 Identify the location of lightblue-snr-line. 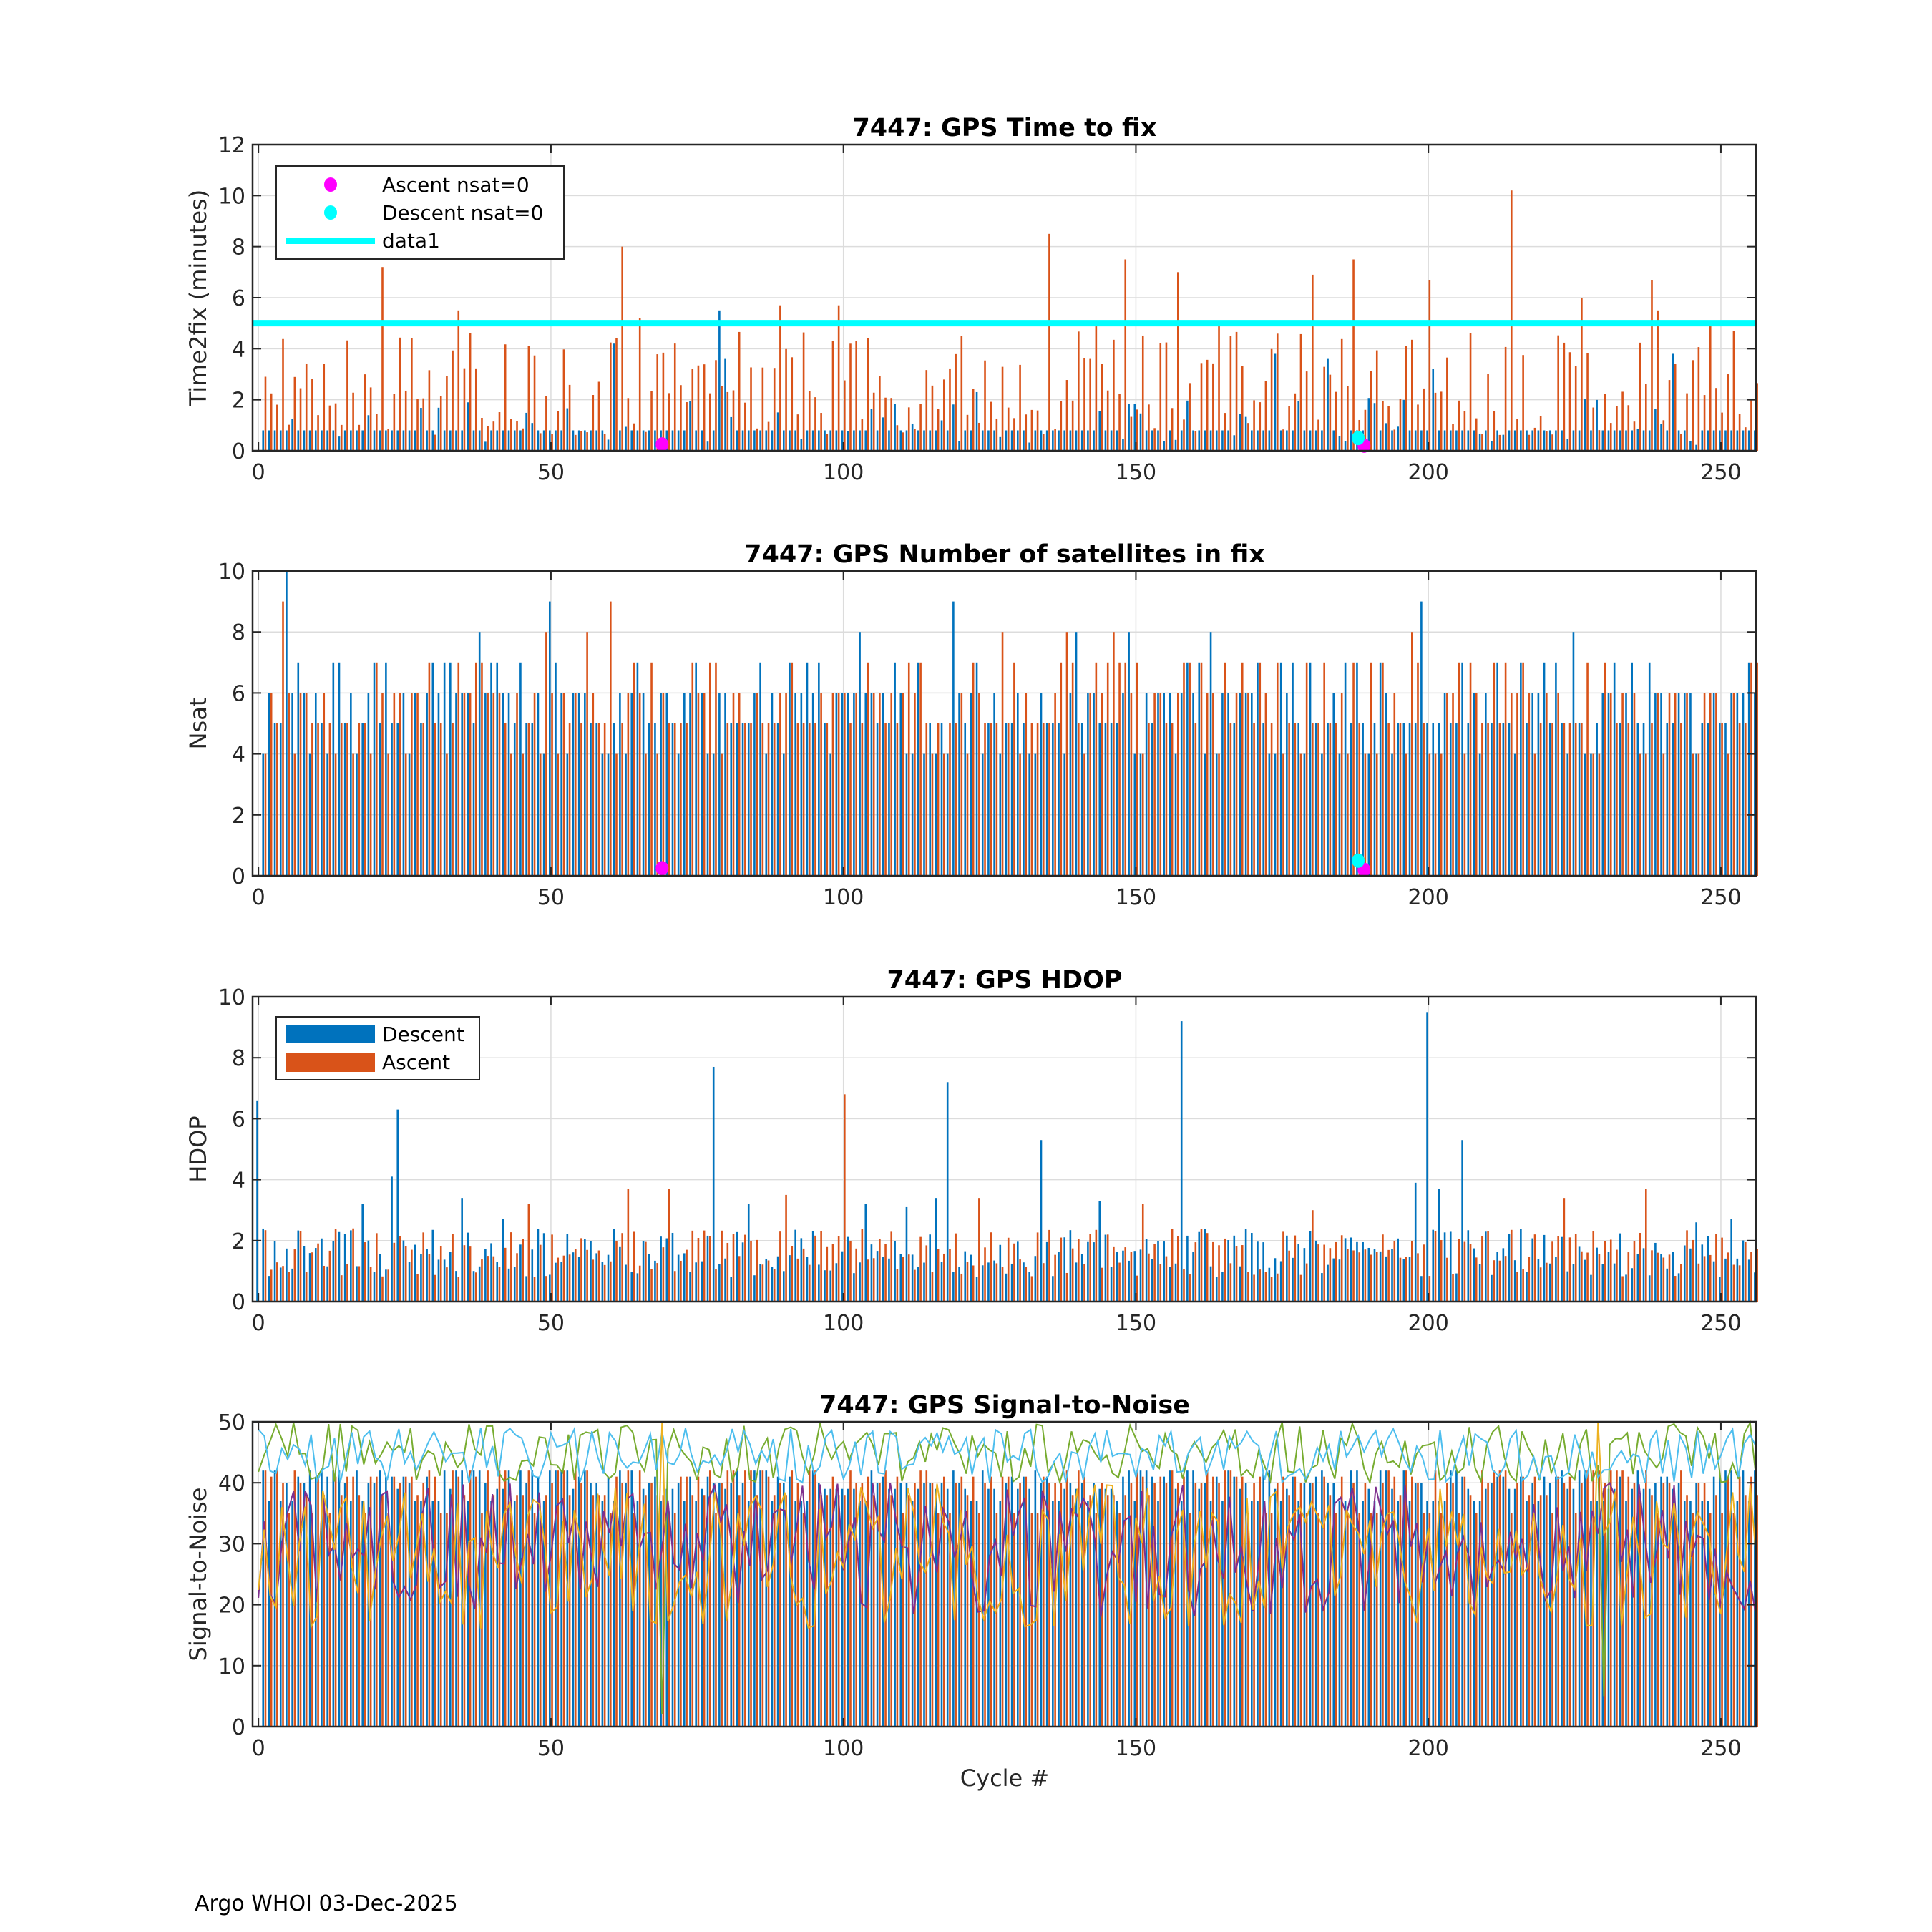
(1007, 1455).